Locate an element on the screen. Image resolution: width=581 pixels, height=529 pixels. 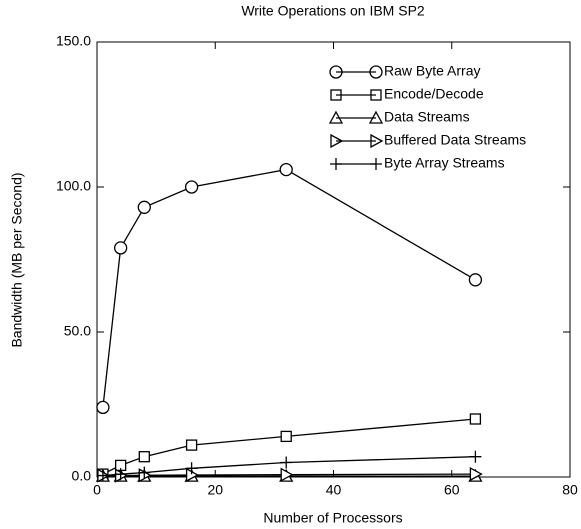
series-line is located at coordinates (289, 446).